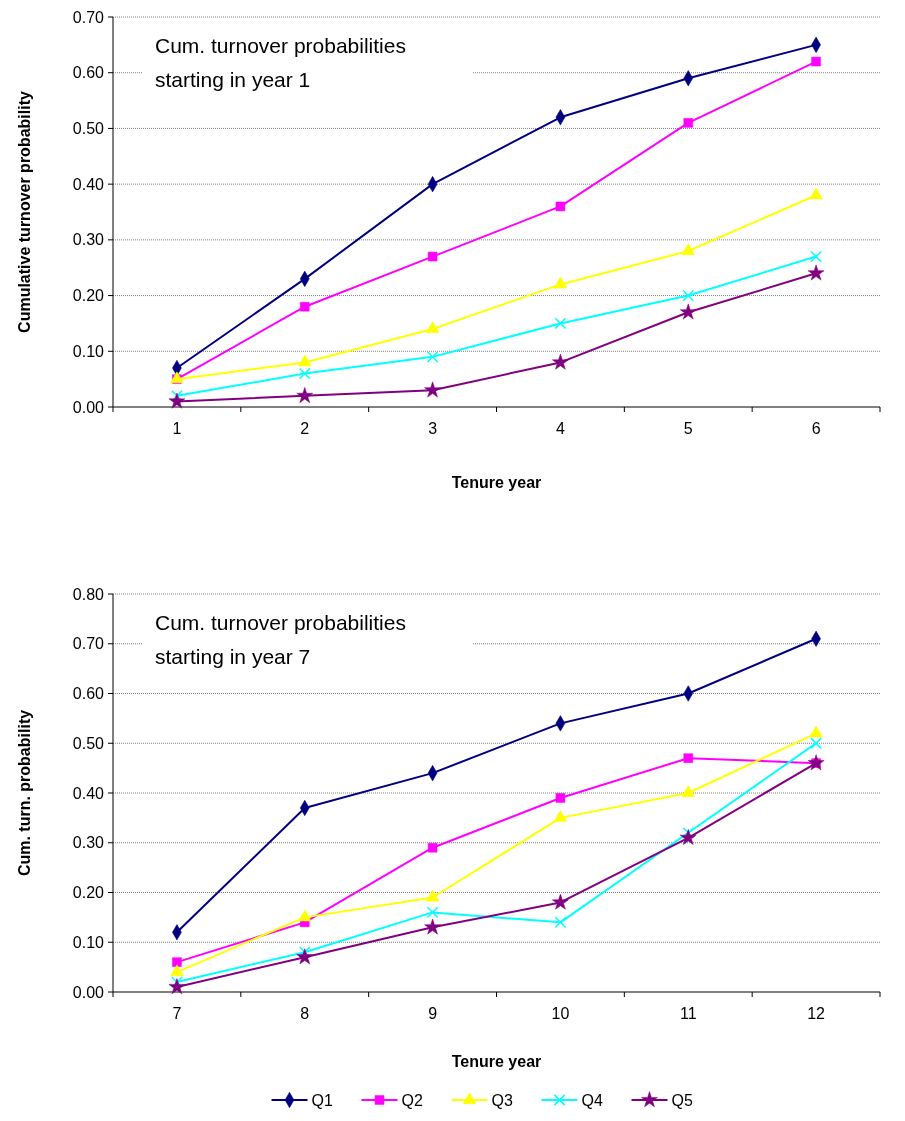 Image resolution: width=905 pixels, height=1121 pixels. I want to click on x-tick-label: 3, so click(433, 428).